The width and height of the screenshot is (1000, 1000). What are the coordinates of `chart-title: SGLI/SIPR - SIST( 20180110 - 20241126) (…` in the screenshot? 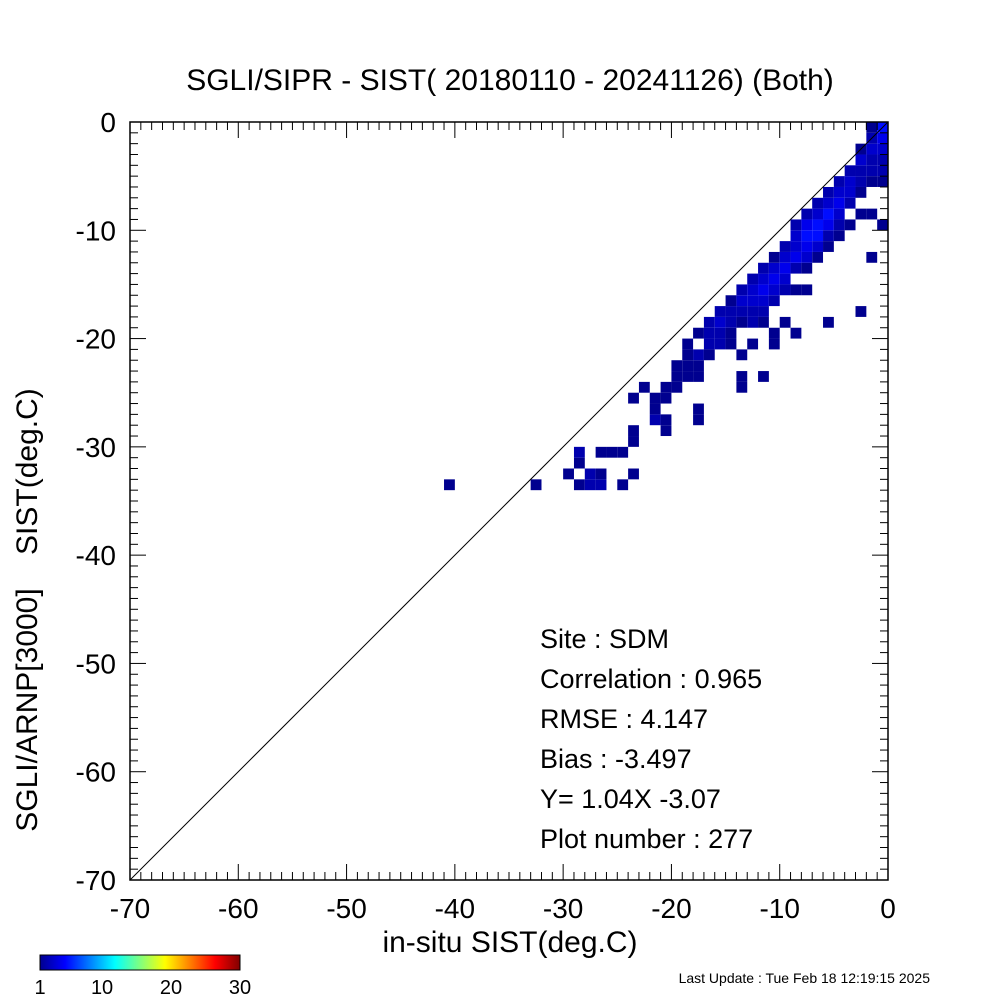 It's located at (510, 80).